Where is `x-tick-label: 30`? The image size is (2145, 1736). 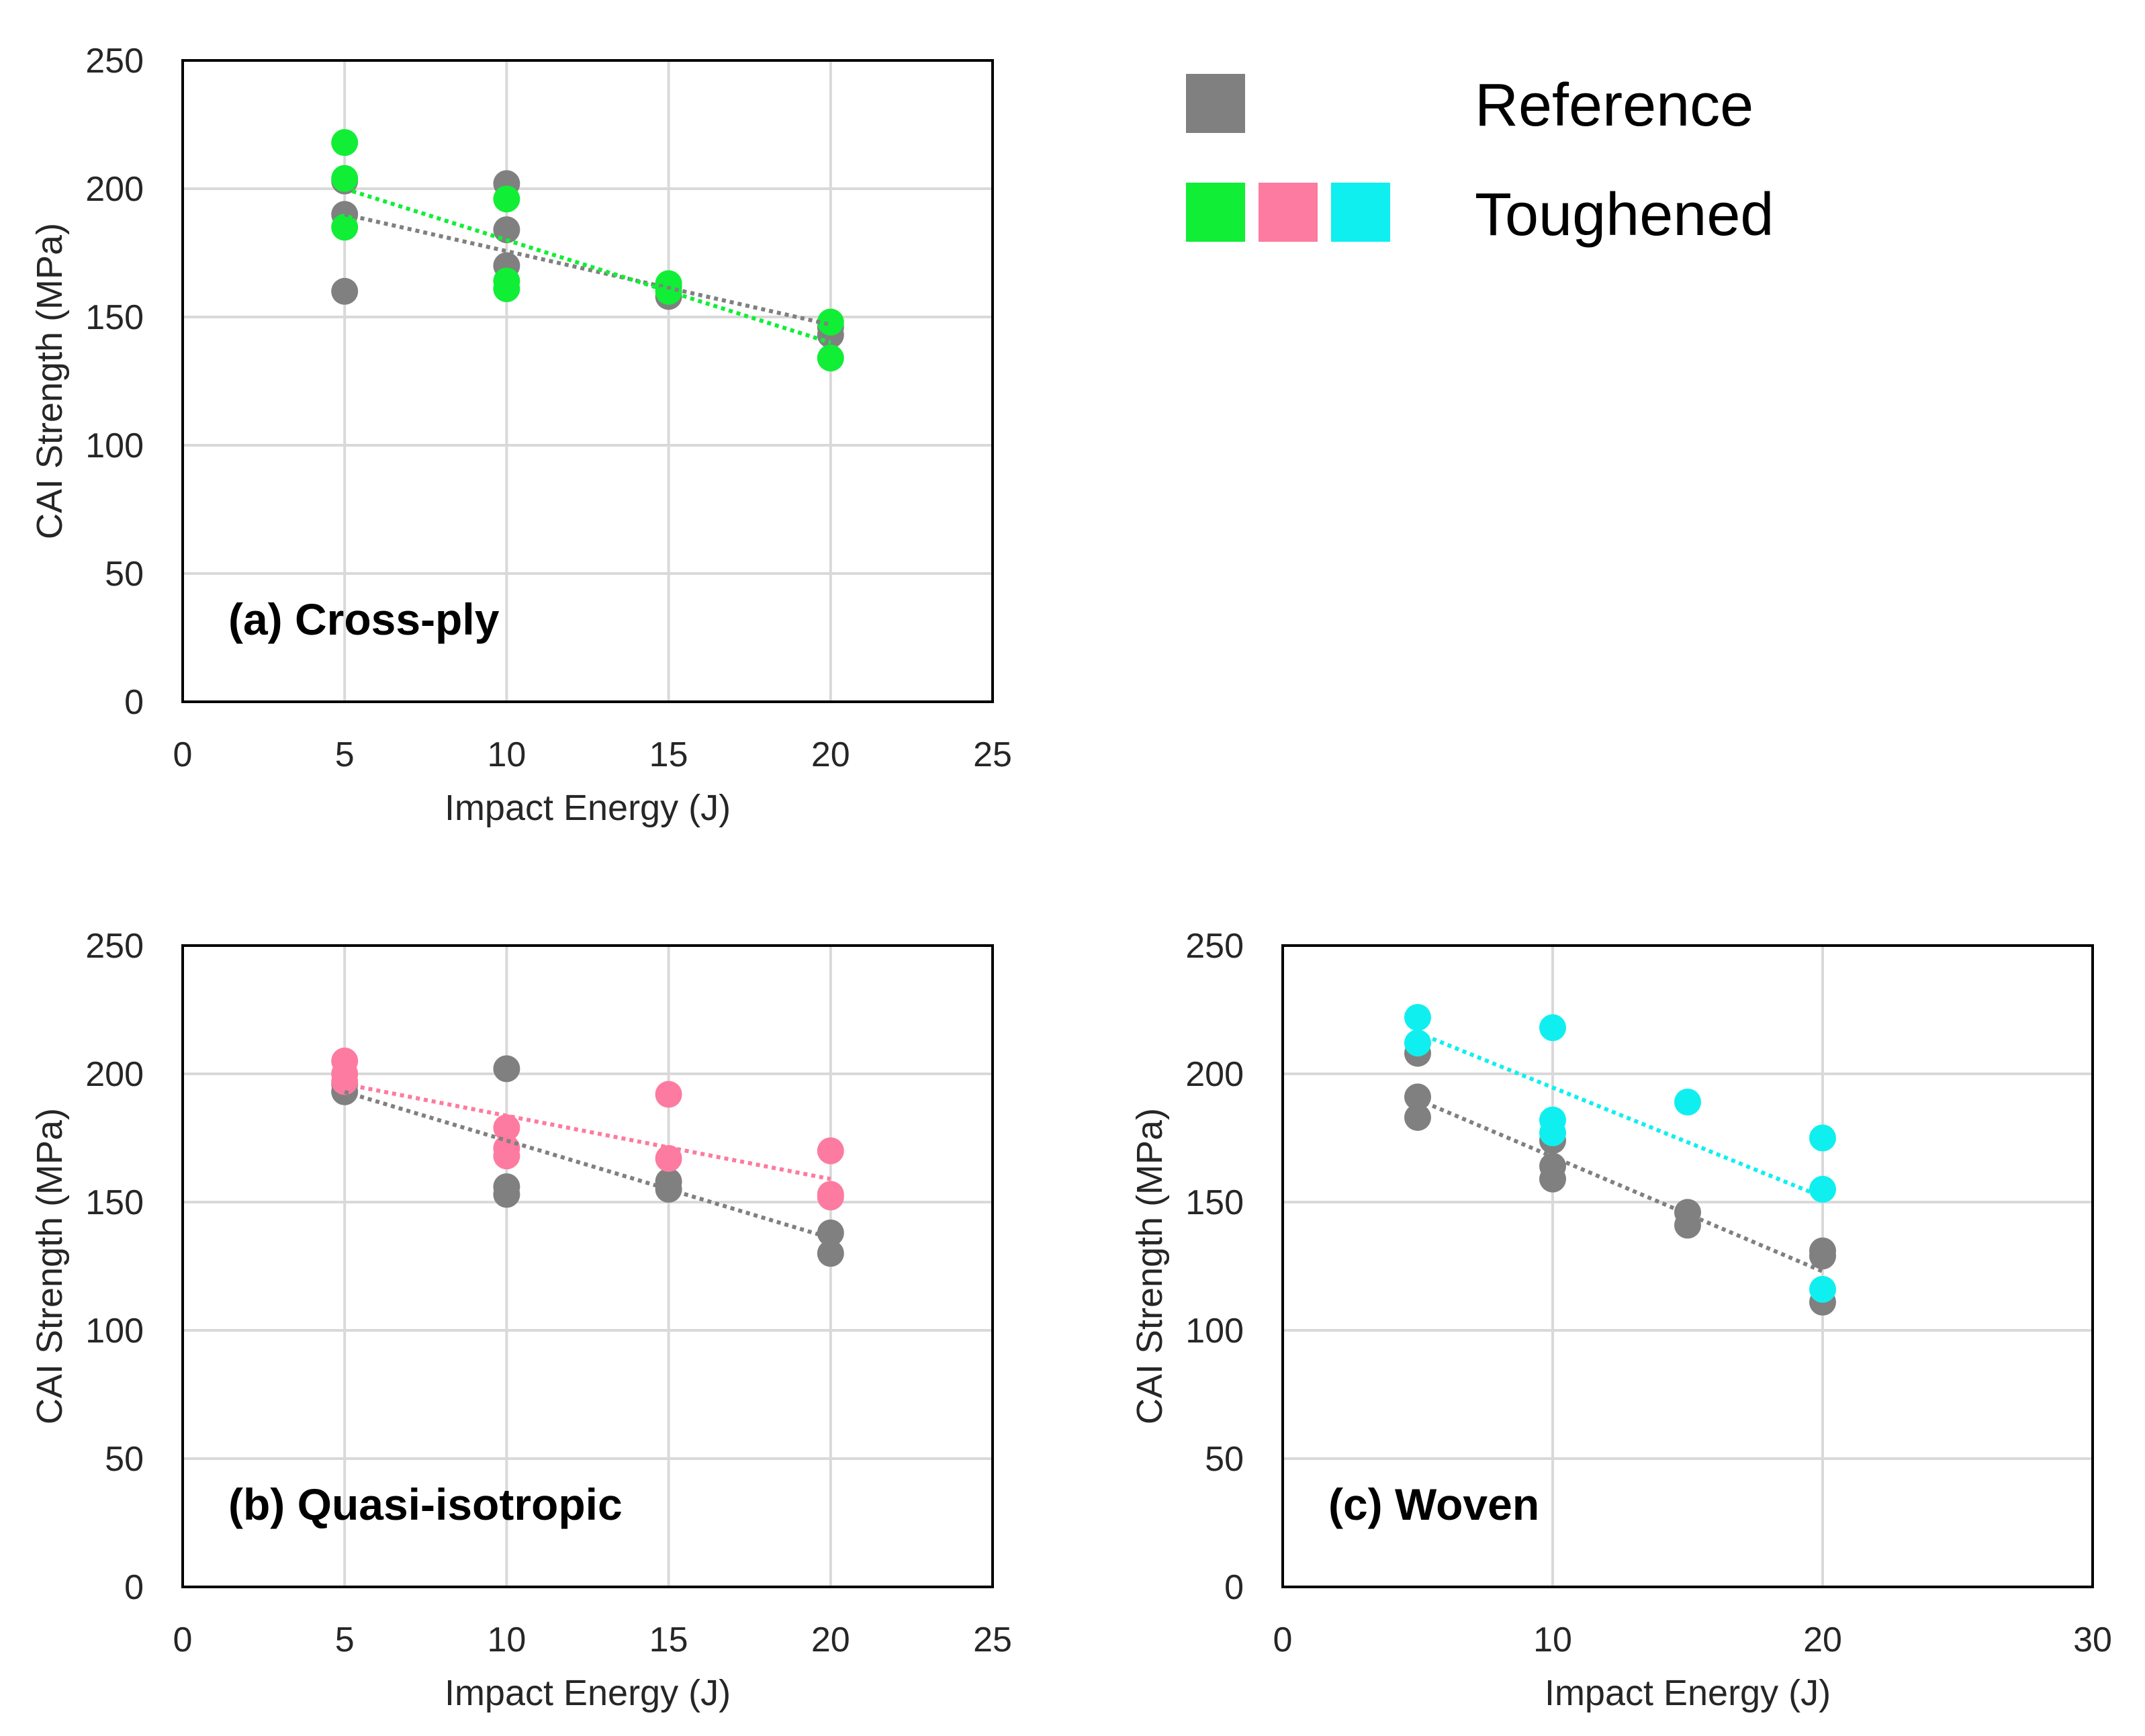 x-tick-label: 30 is located at coordinates (2092, 1639).